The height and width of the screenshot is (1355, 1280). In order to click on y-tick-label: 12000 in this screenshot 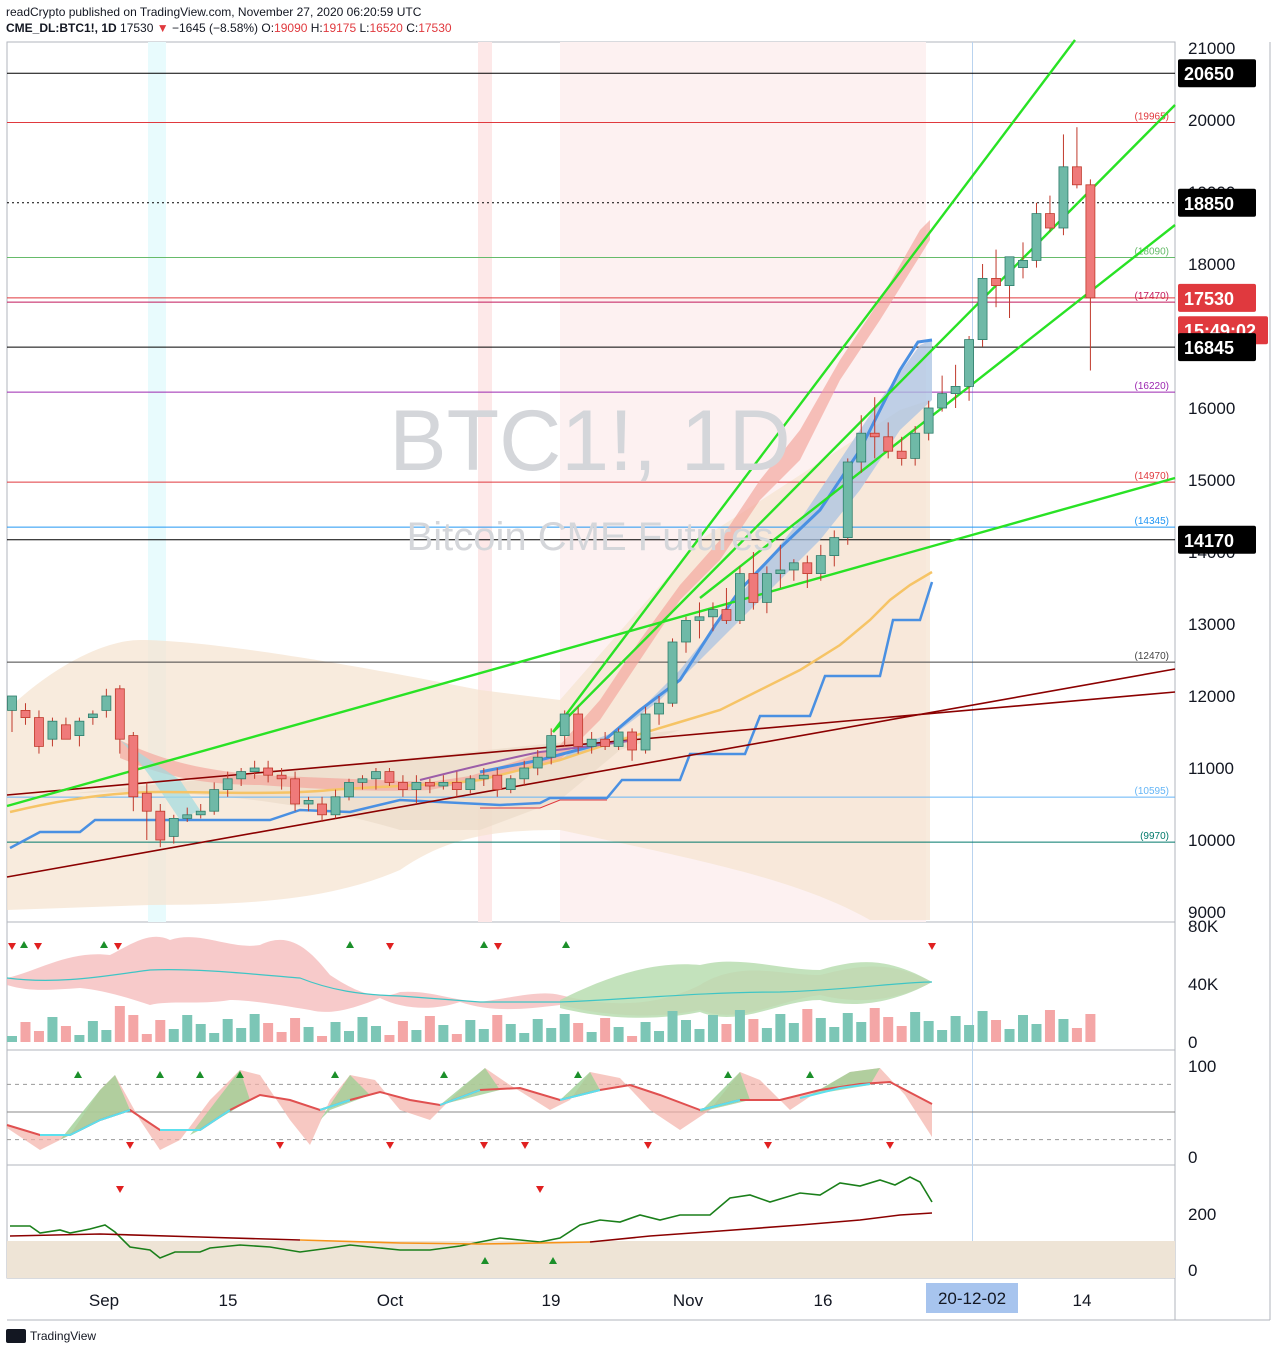, I will do `click(1211, 696)`.